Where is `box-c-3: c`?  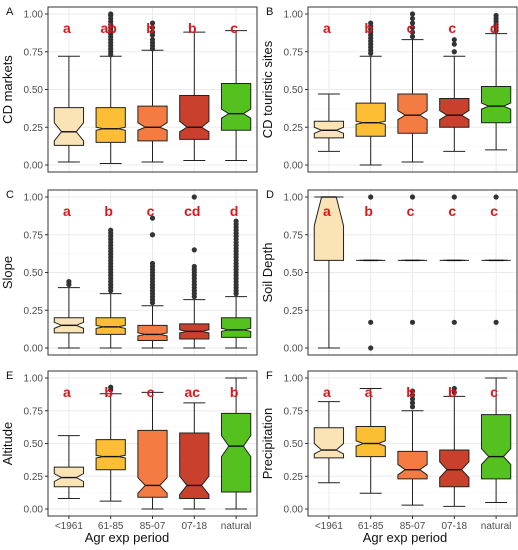 box-c-3: c is located at coordinates (152, 276).